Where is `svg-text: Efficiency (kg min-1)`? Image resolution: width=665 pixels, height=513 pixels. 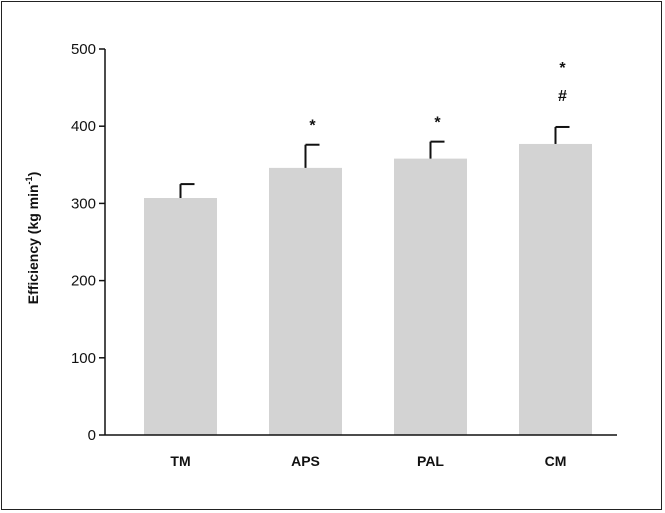 svg-text: Efficiency (kg min-1) is located at coordinates (32, 238).